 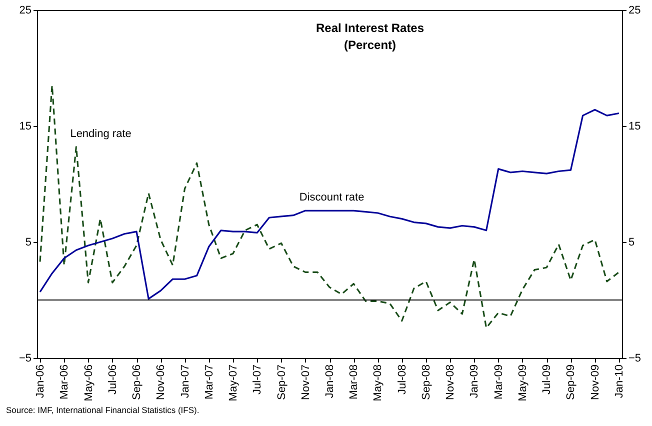 I want to click on text: (Percent), so click(x=370, y=45).